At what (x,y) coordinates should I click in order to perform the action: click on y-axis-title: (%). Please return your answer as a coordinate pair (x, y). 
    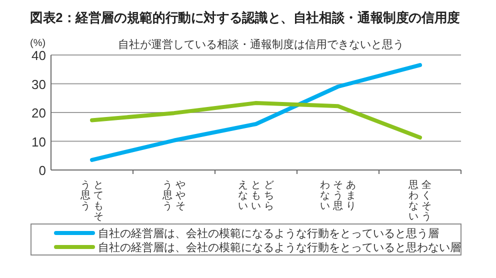
    Looking at the image, I should click on (38, 43).